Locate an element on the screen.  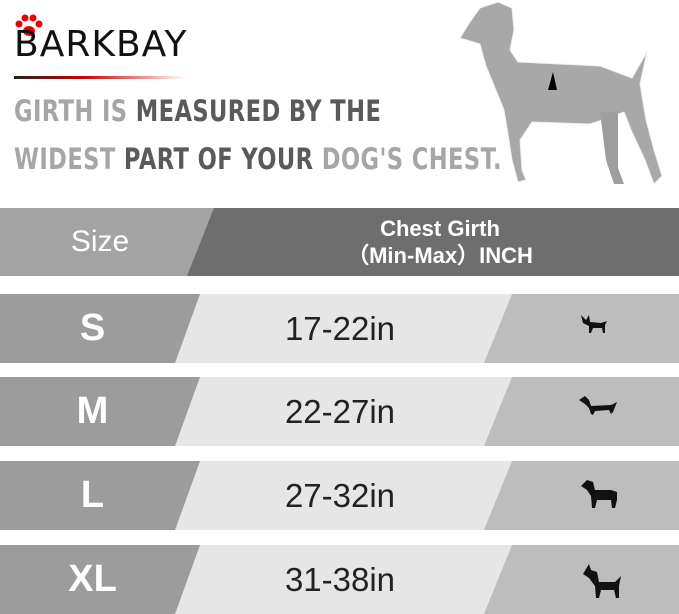
headline-line-2: WIDEST PART OF YOUR DOG'S CHEST. is located at coordinates (258, 159).